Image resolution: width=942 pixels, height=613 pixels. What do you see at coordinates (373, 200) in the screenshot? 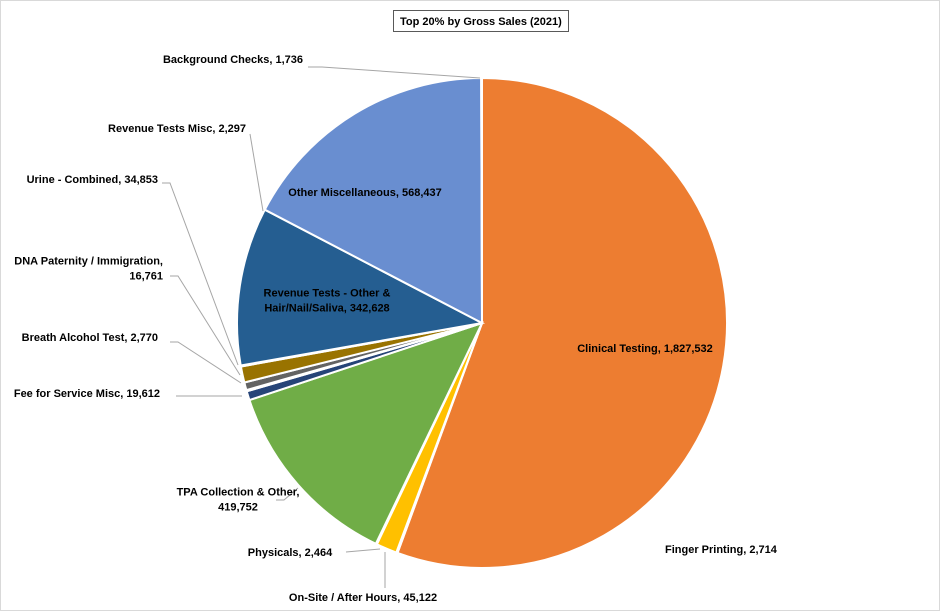
I see `pie-slice-other-miscellaneous` at bounding box center [373, 200].